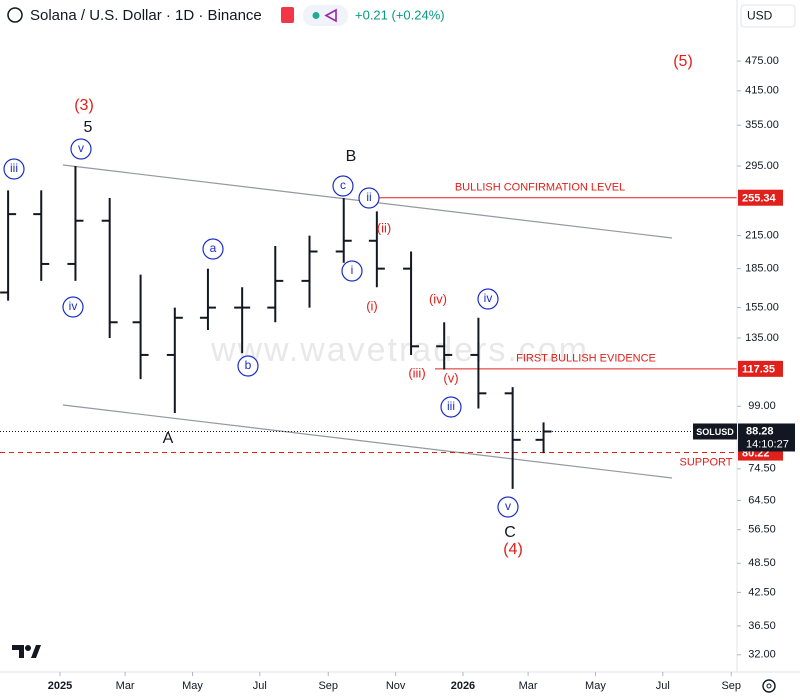 Image resolution: width=800 pixels, height=700 pixels. I want to click on y-tick-label: 99.00, so click(762, 406).